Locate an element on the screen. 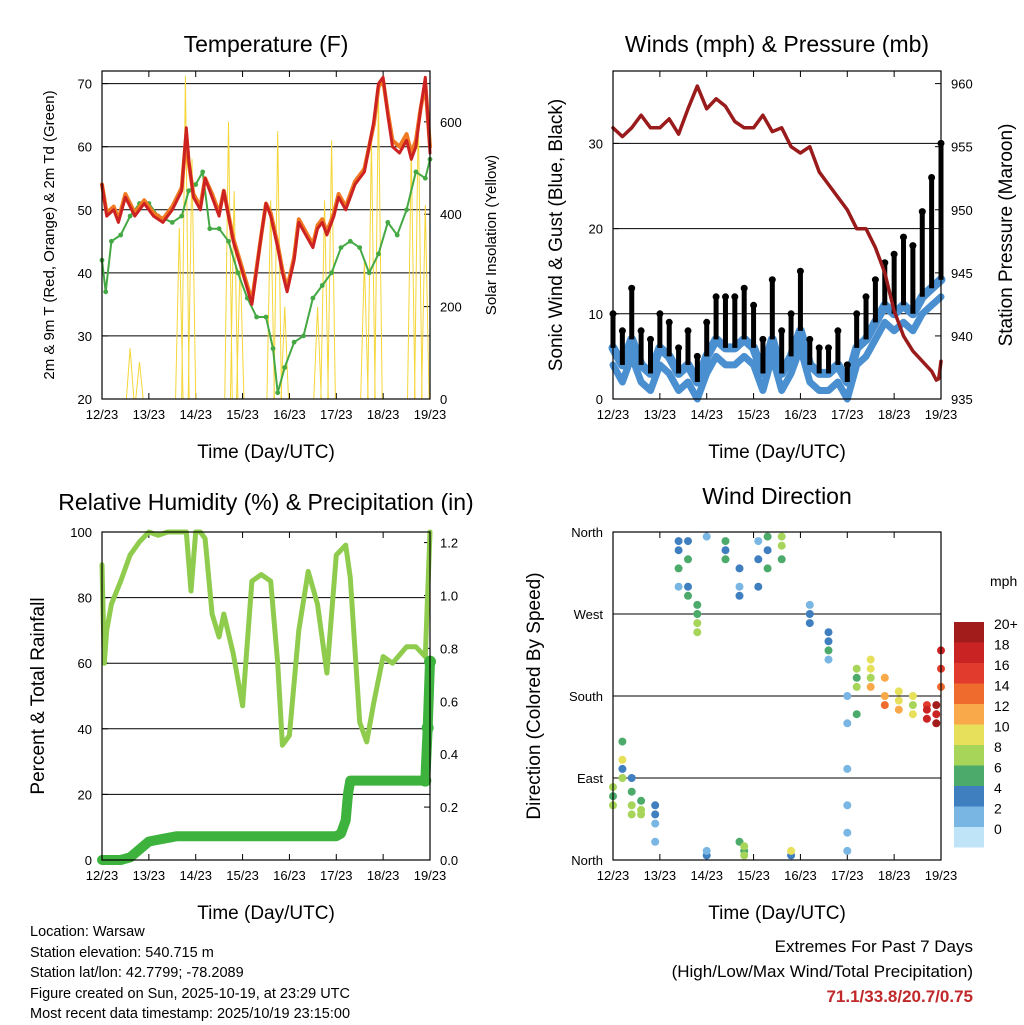 The width and height of the screenshot is (1024, 1025). y-tick-label: West is located at coordinates (589, 614).